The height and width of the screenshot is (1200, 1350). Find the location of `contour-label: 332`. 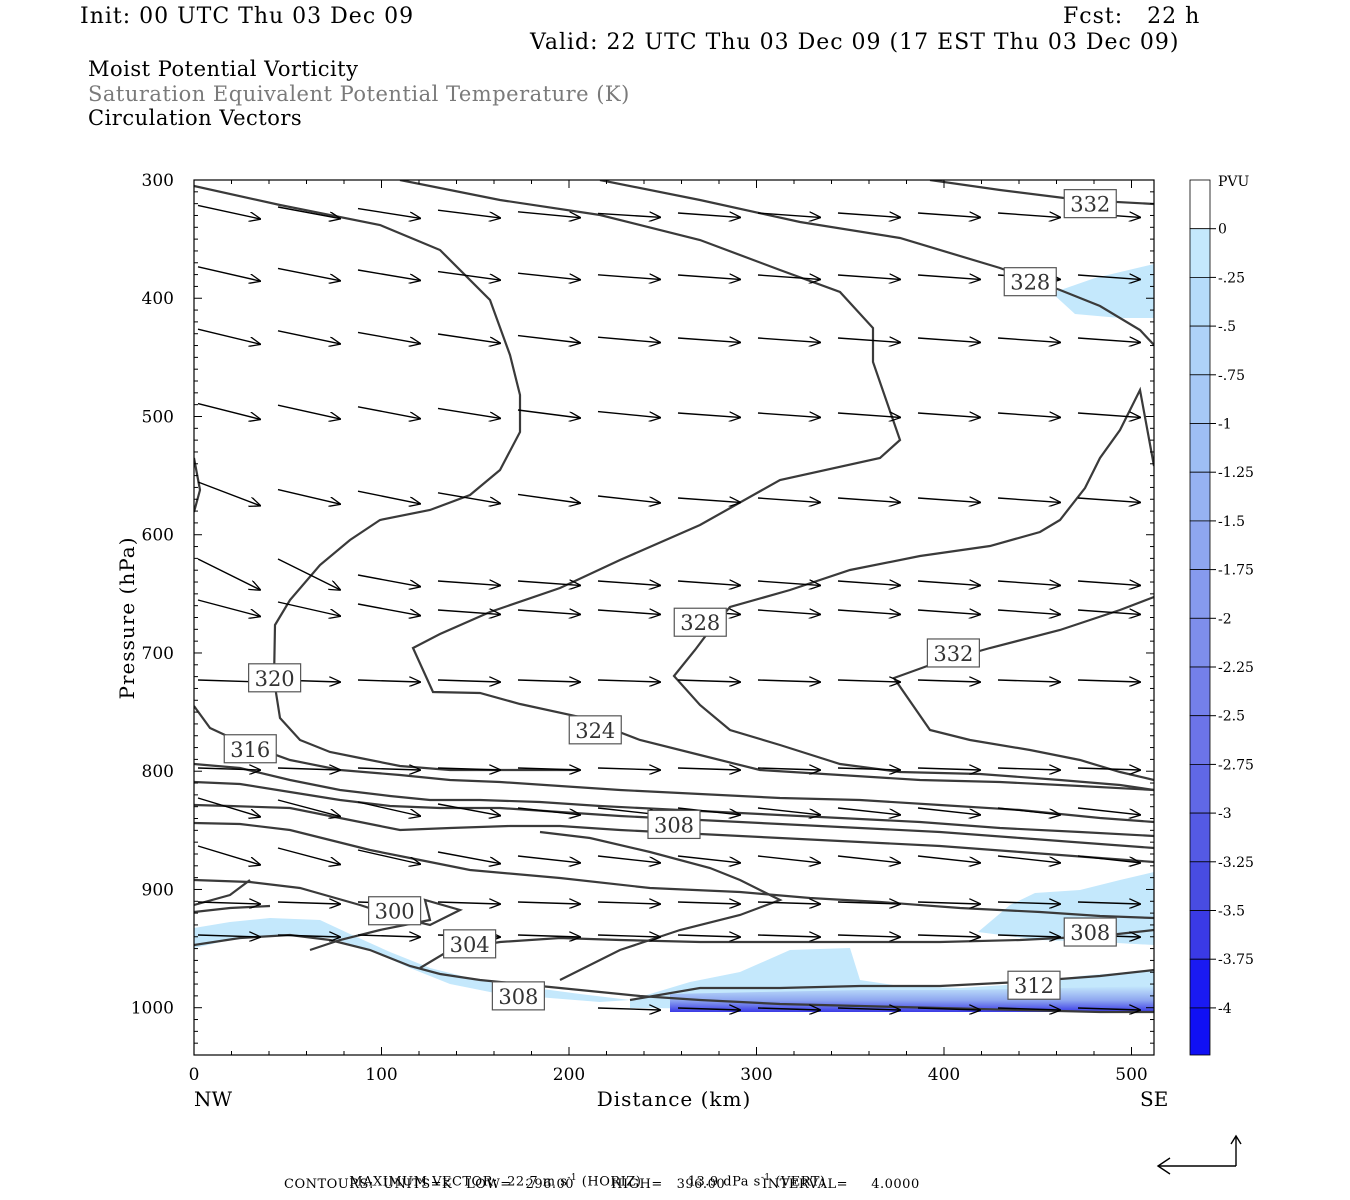

contour-label: 332 is located at coordinates (953, 653).